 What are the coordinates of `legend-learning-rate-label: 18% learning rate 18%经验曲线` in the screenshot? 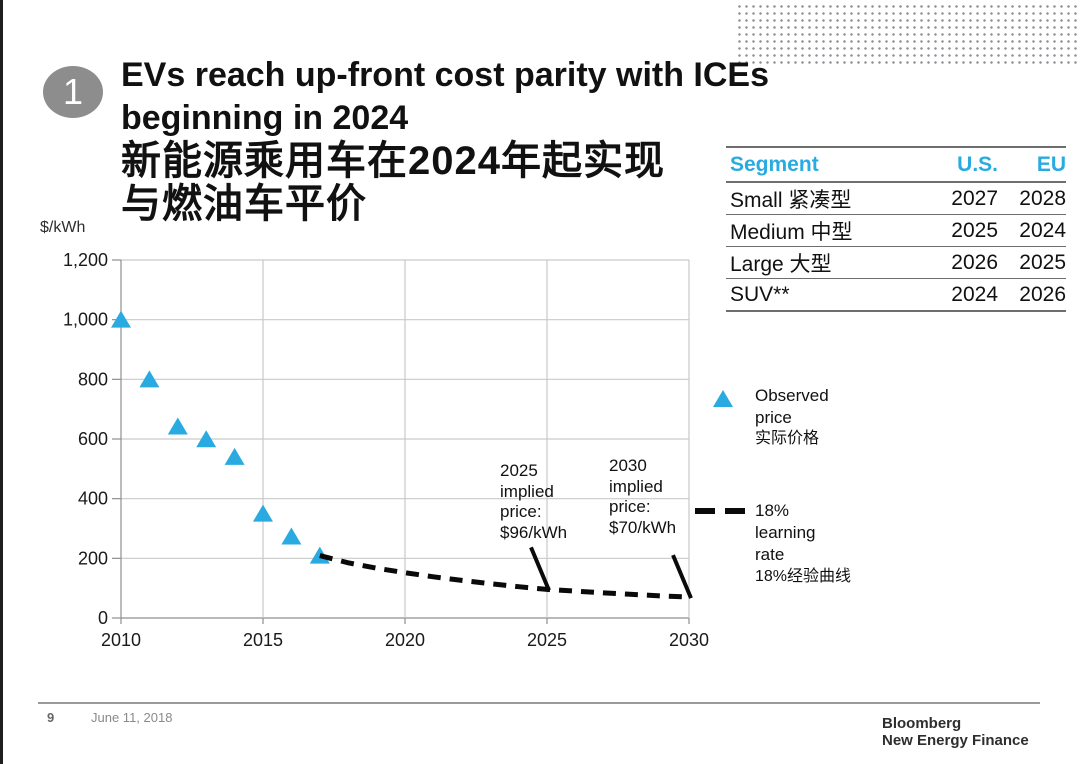 It's located at (803, 544).